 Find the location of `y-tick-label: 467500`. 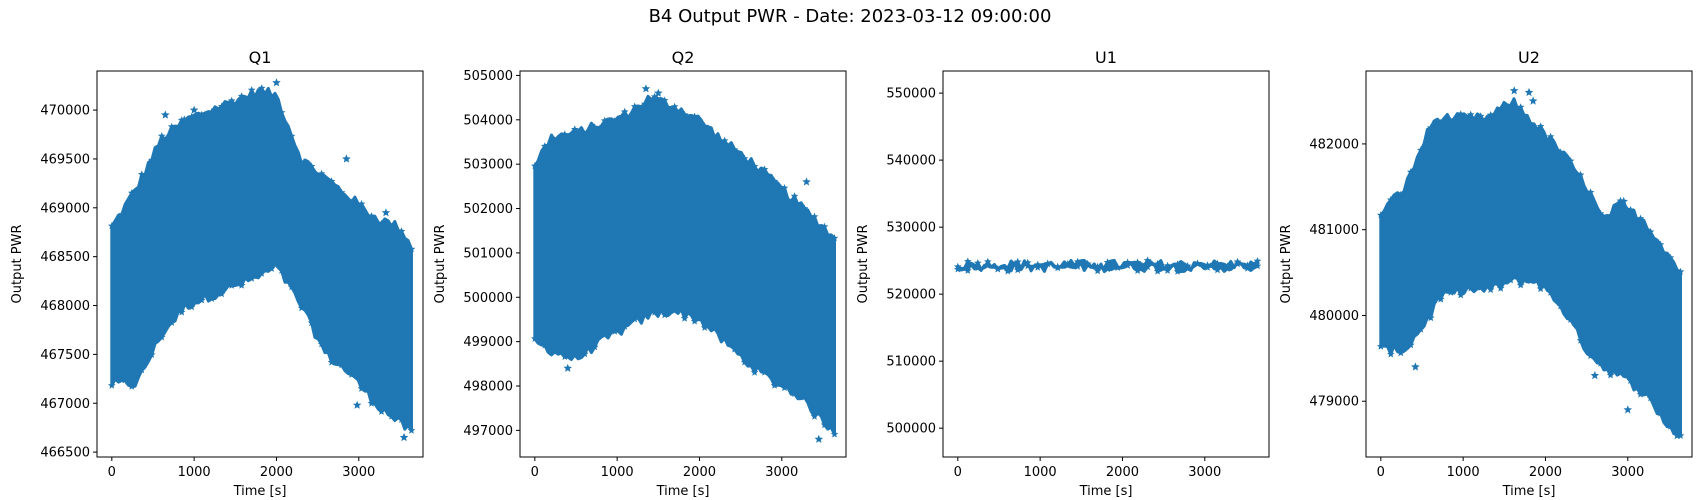

y-tick-label: 467500 is located at coordinates (65, 355).